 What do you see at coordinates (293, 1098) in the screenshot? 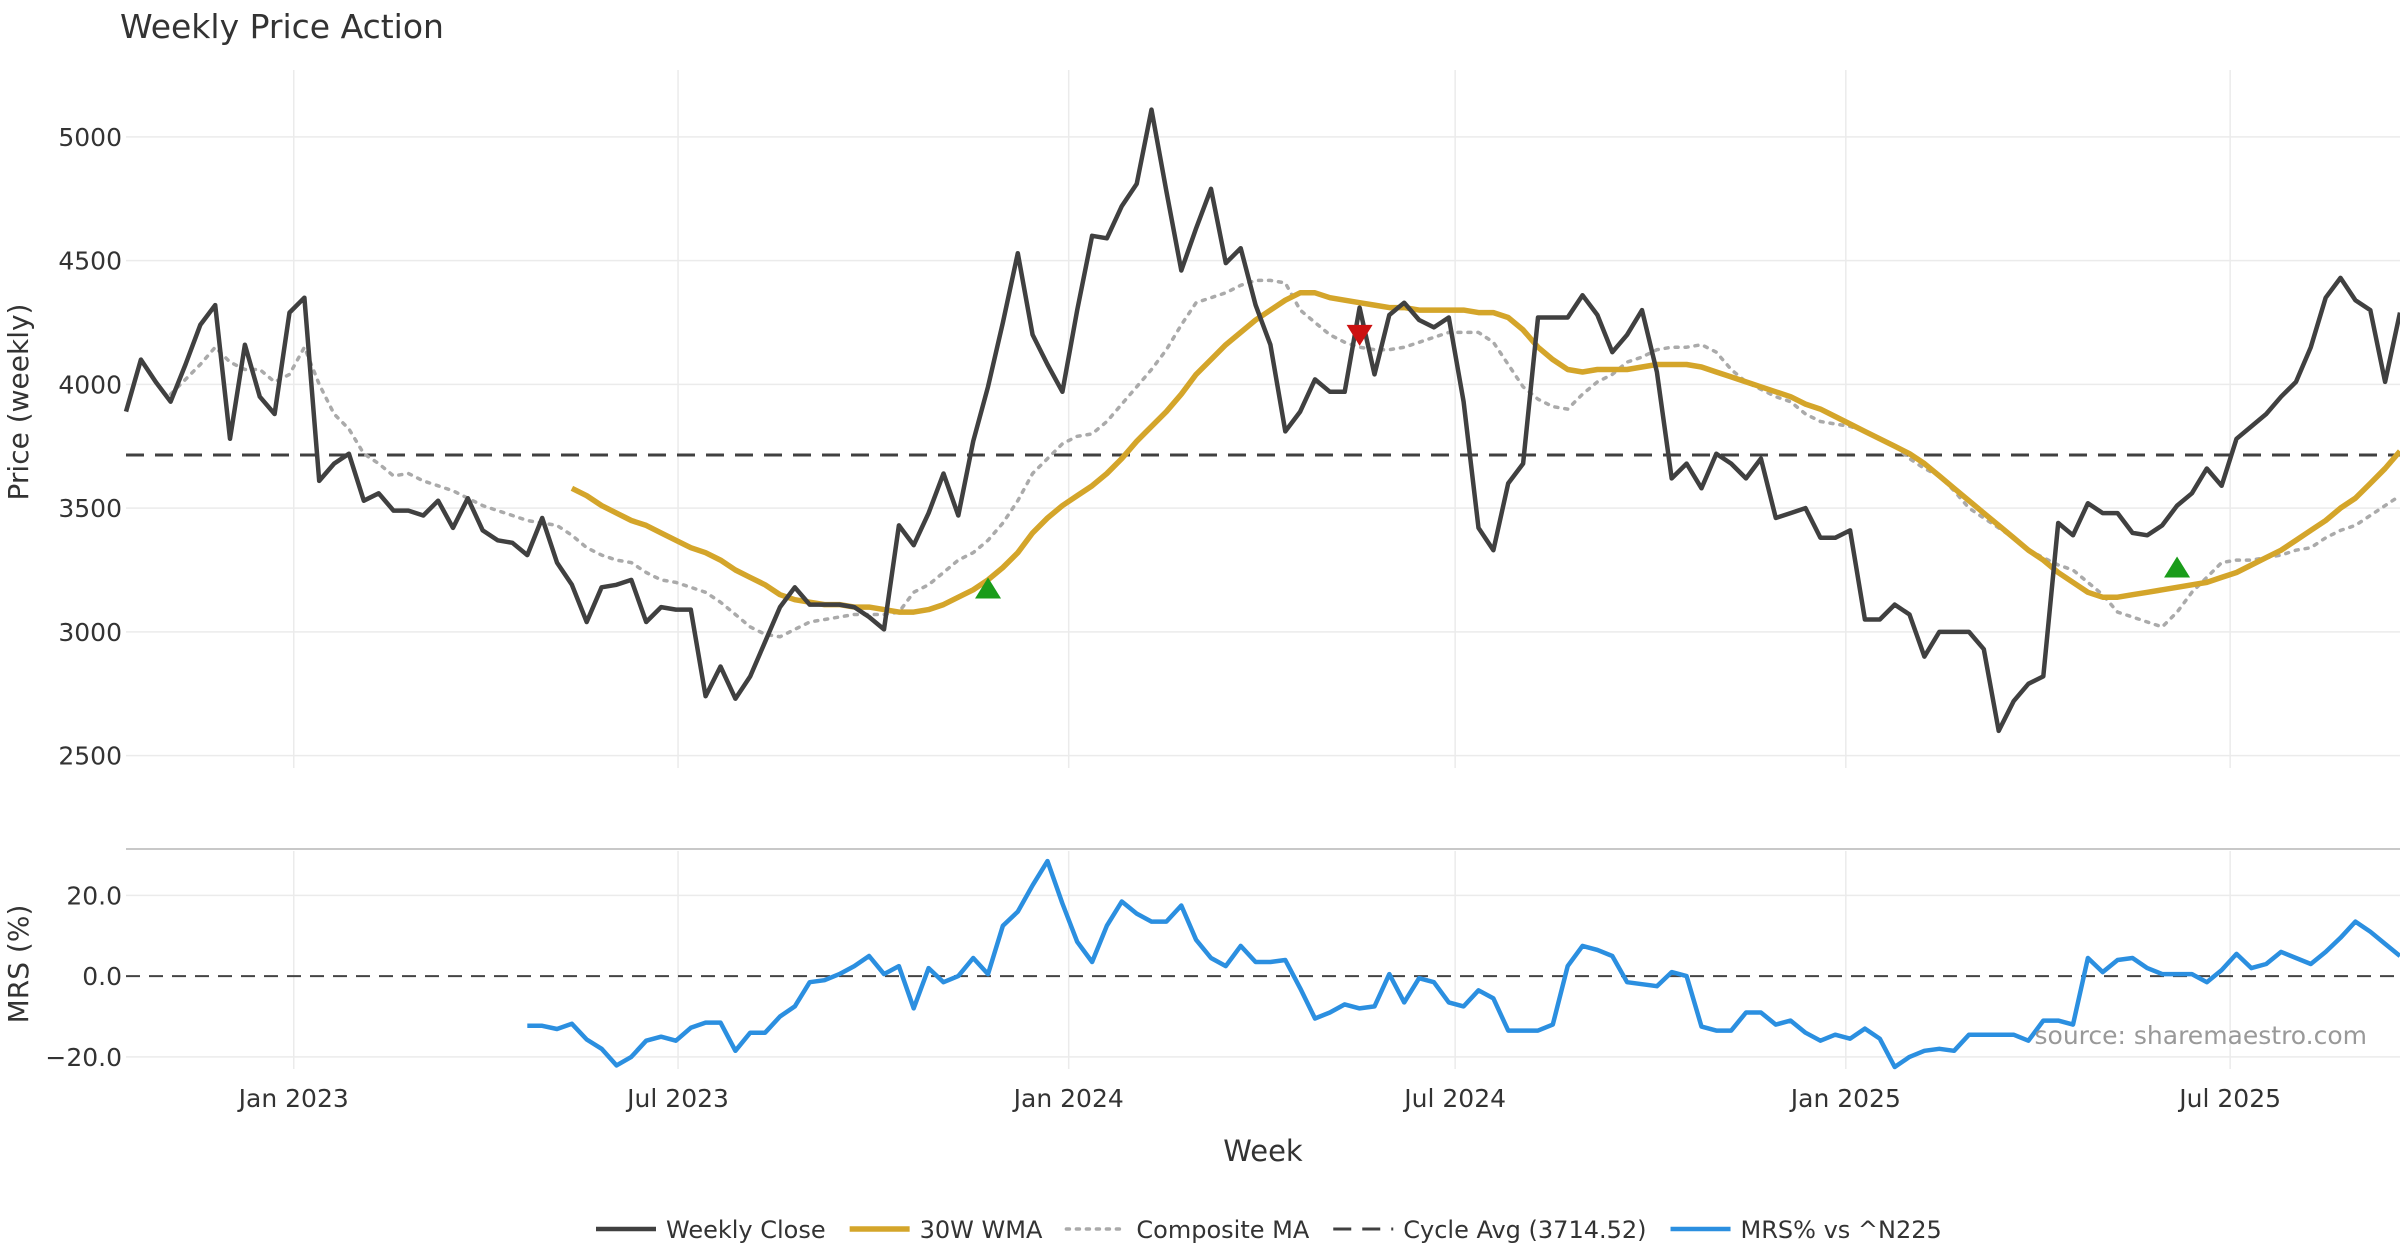
I see `x-tick-label: Jan 2023` at bounding box center [293, 1098].